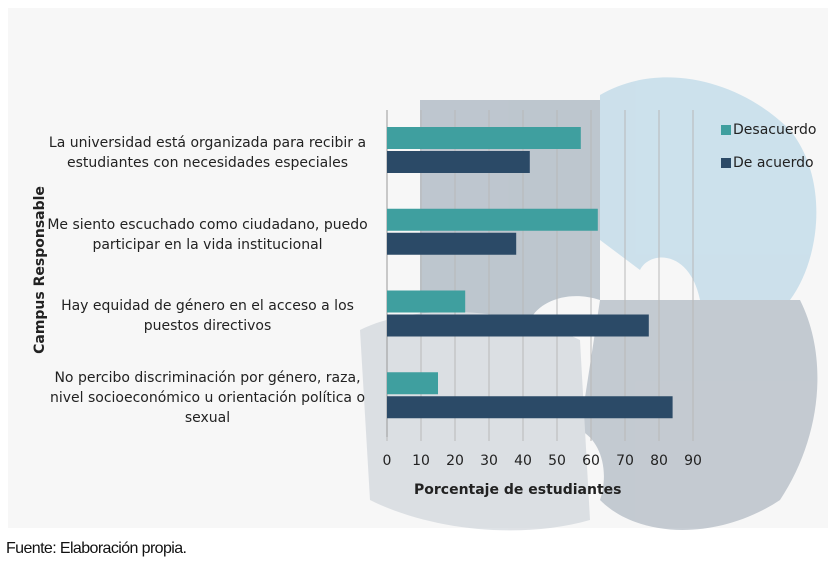  Describe the element at coordinates (489, 461) in the screenshot. I see `x-tick-label: 30` at that location.